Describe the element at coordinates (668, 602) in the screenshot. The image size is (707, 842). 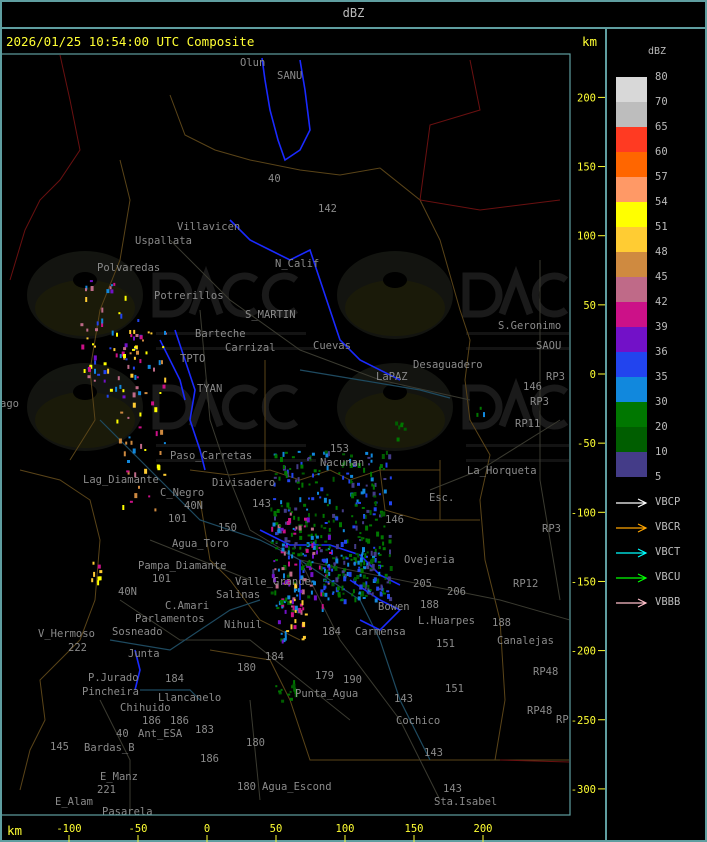
I see `legend-radar-label: VBBB` at that location.